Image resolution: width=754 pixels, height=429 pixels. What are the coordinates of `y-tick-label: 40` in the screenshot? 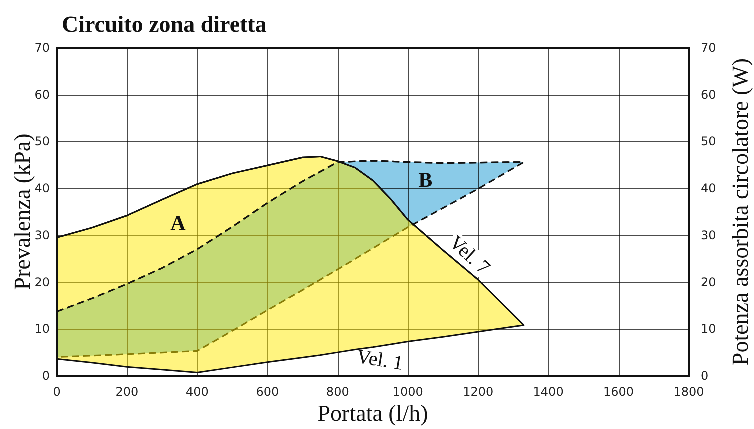 It's located at (42, 189).